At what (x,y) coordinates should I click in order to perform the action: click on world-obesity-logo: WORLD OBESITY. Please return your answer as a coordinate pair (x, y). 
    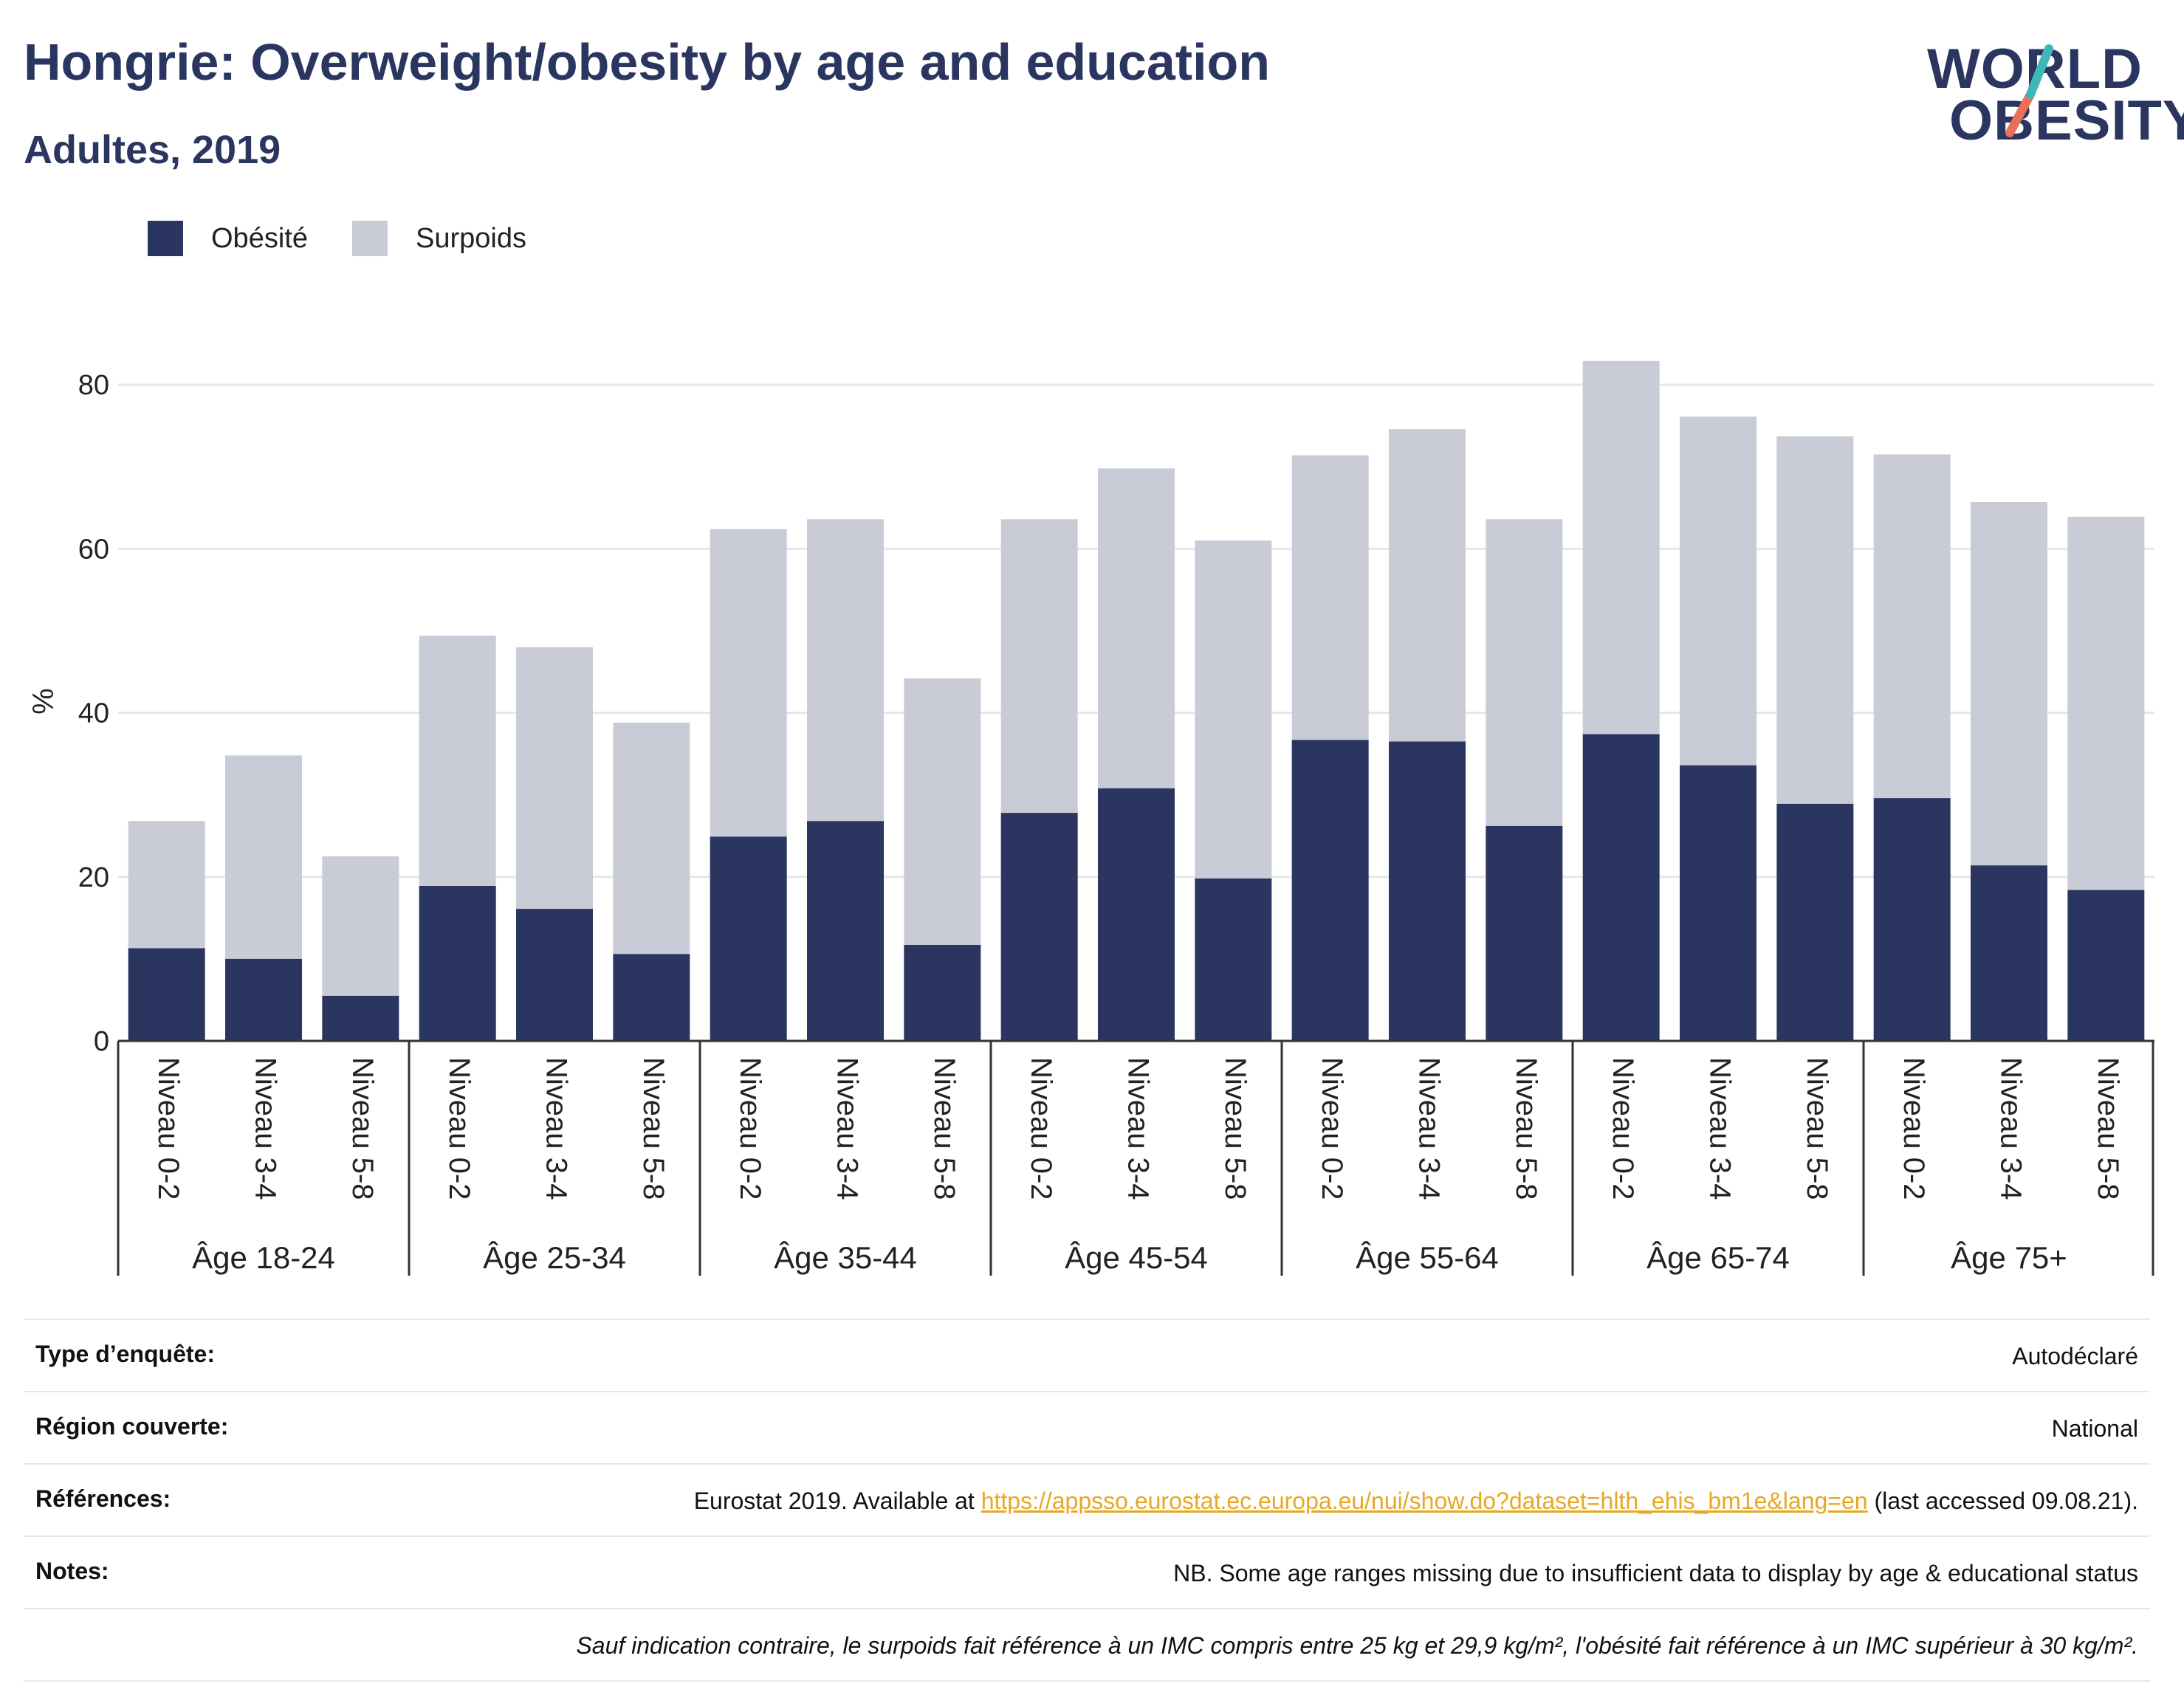
    Looking at the image, I should click on (2055, 88).